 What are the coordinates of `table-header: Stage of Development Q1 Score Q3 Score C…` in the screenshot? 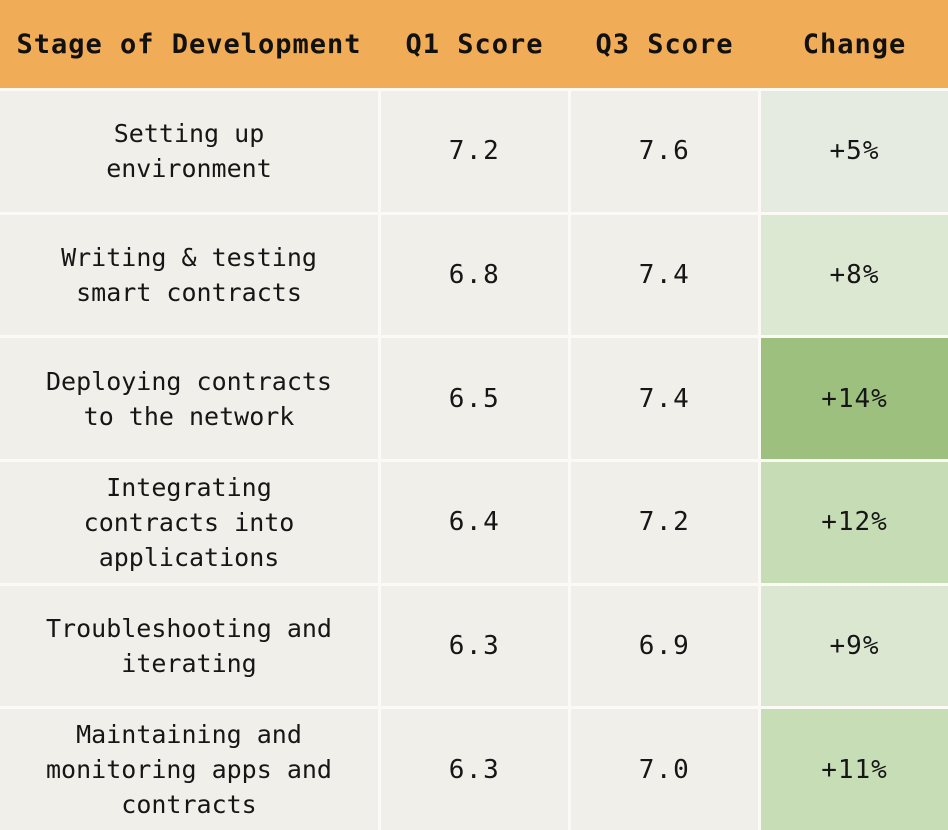 It's located at (474, 44).